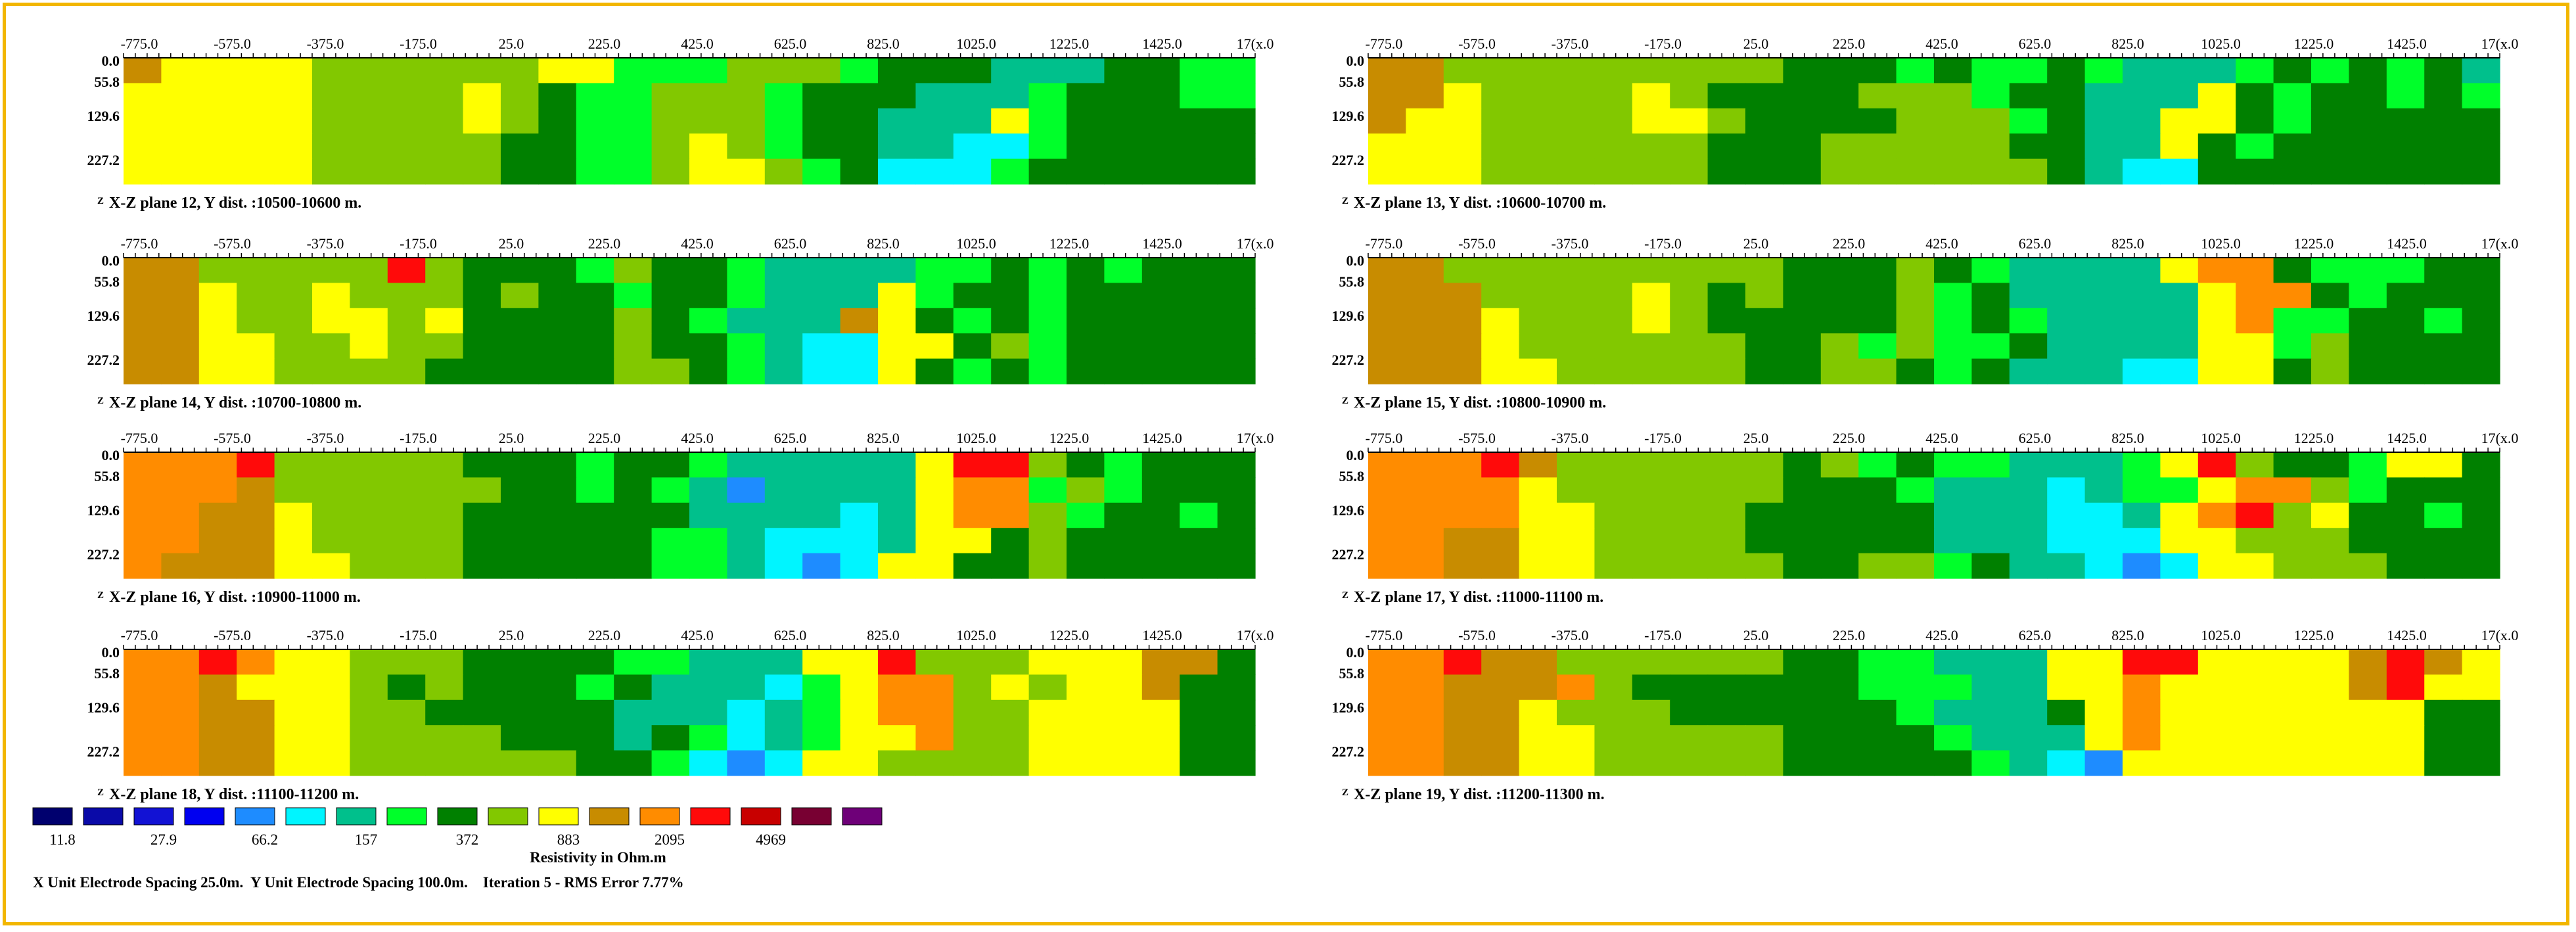 Image resolution: width=2576 pixels, height=932 pixels. Describe the element at coordinates (235, 597) in the screenshot. I see `panel-caption: X-Z plane 16, Y dist. :10900-11000 m.` at that location.